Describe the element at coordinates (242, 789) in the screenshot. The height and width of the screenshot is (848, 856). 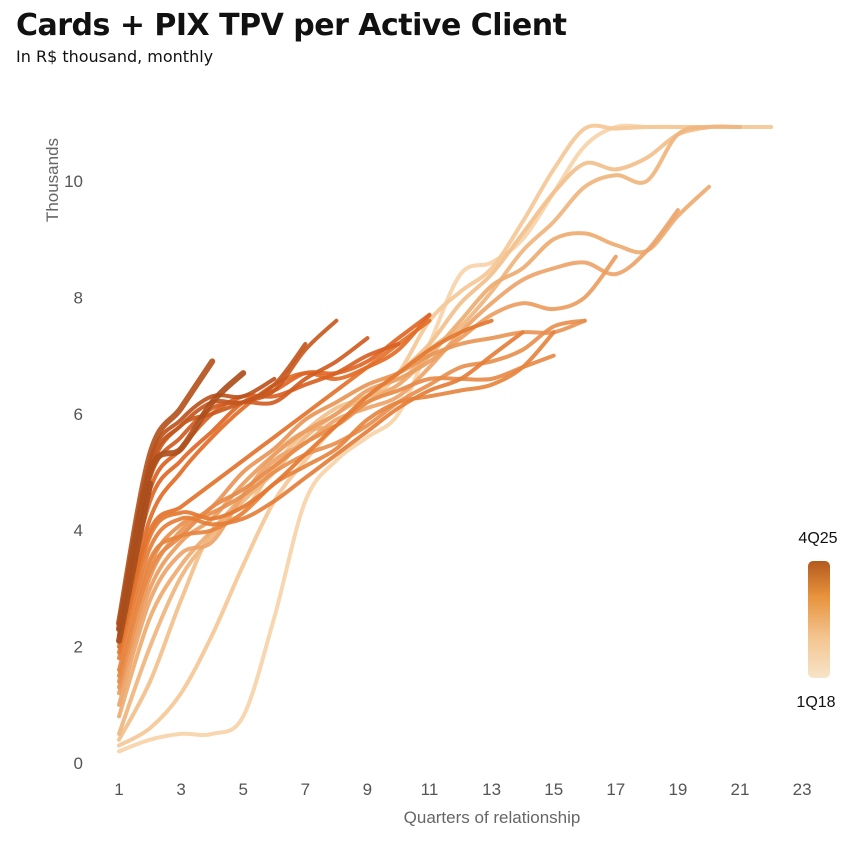
I see `x-tick-label: 5` at that location.